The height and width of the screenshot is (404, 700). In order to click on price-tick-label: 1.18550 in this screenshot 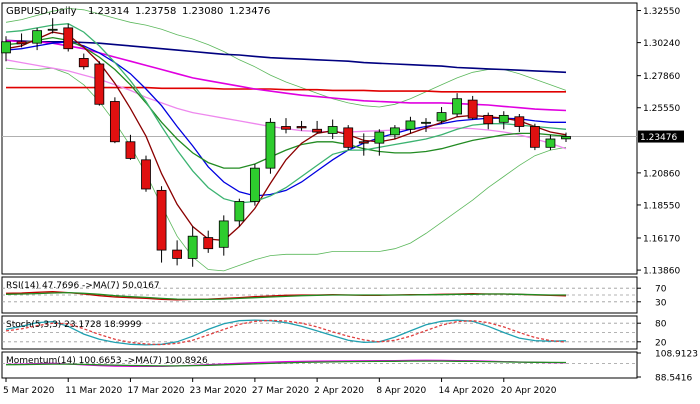, I will do `click(661, 206)`.